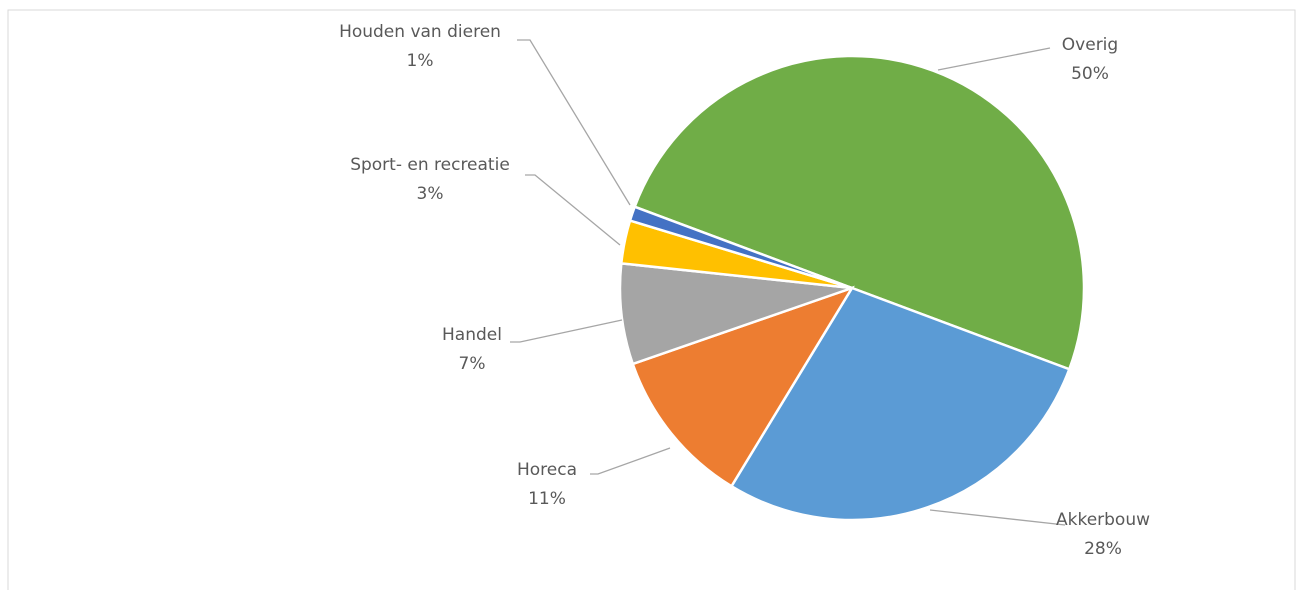  What do you see at coordinates (420, 32) in the screenshot?
I see `slice-label: Houden van dieren` at bounding box center [420, 32].